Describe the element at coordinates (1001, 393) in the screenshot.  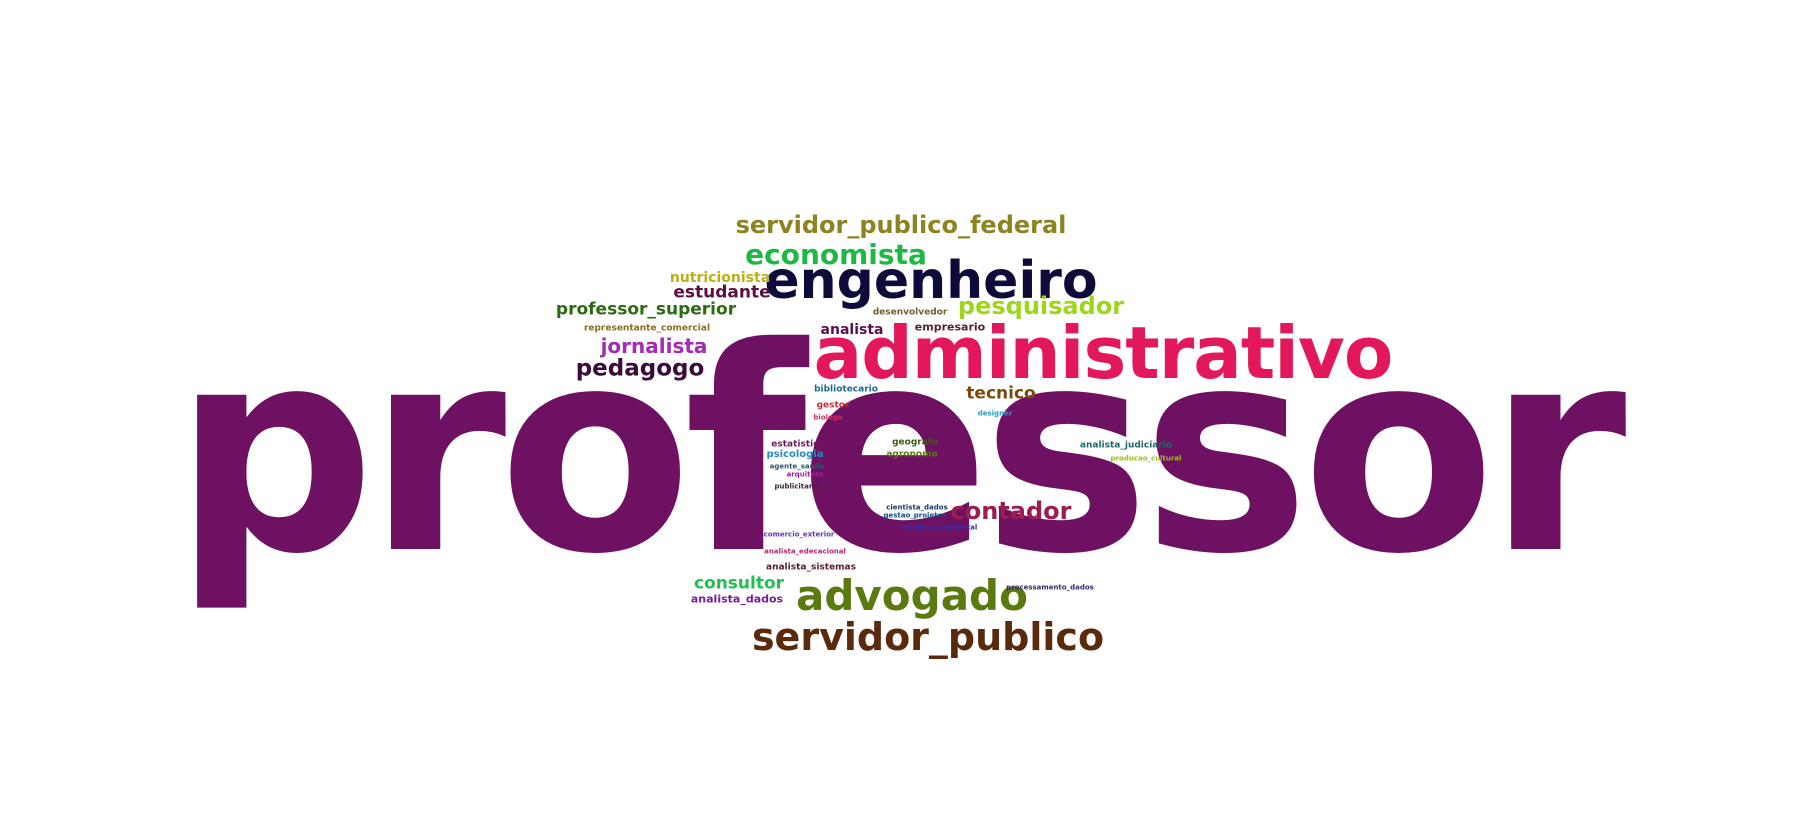
I see `word-tecnico: tecnico` at that location.